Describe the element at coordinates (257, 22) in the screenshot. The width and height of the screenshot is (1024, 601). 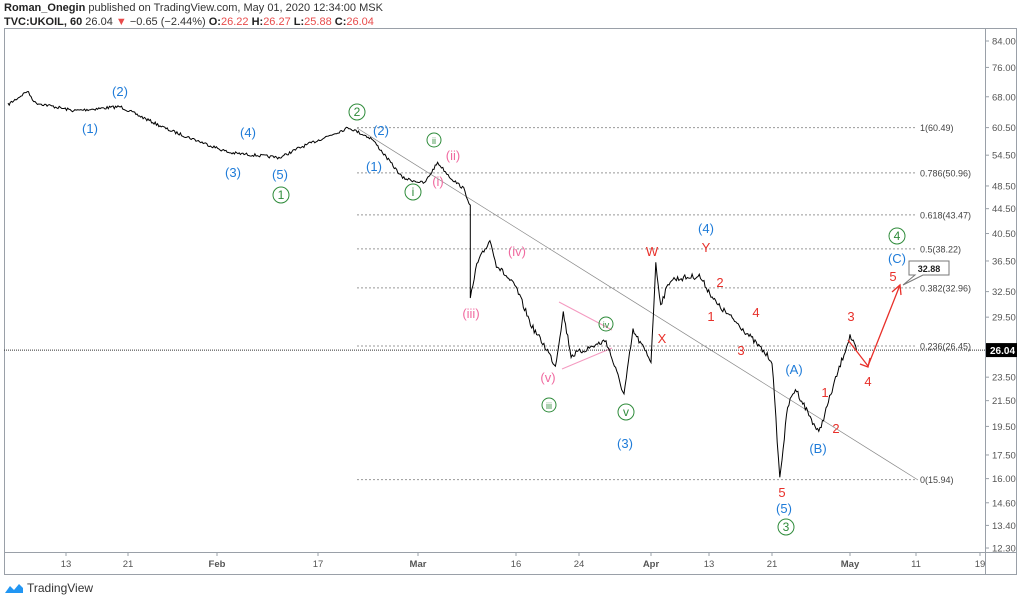
I see `high-label: H:` at that location.